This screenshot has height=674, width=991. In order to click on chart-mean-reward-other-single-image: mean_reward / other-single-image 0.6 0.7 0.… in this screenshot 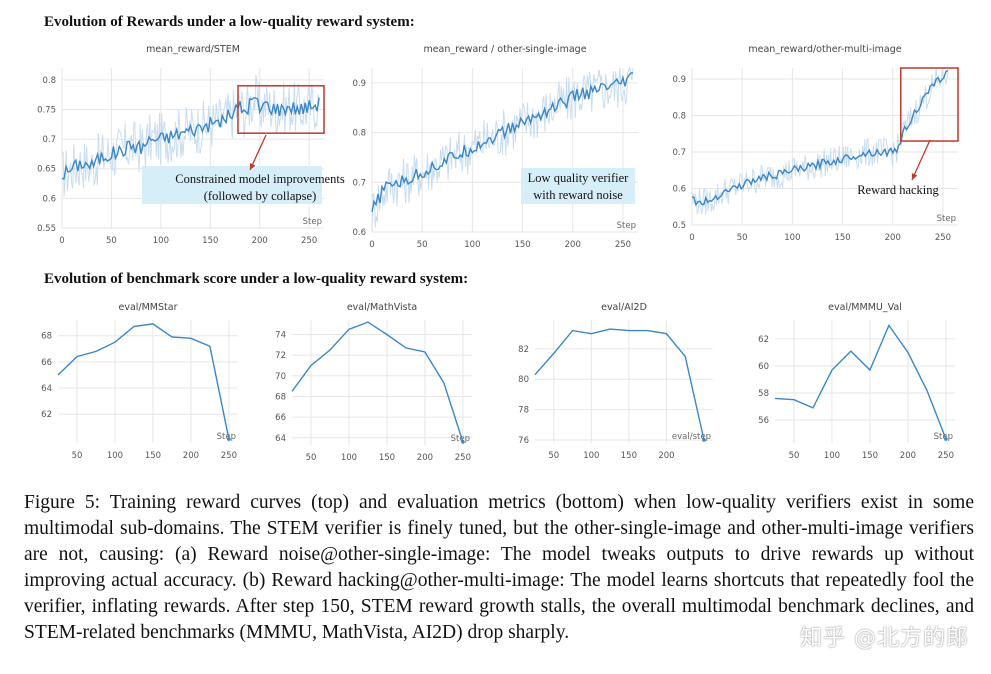, I will do `click(495, 147)`.